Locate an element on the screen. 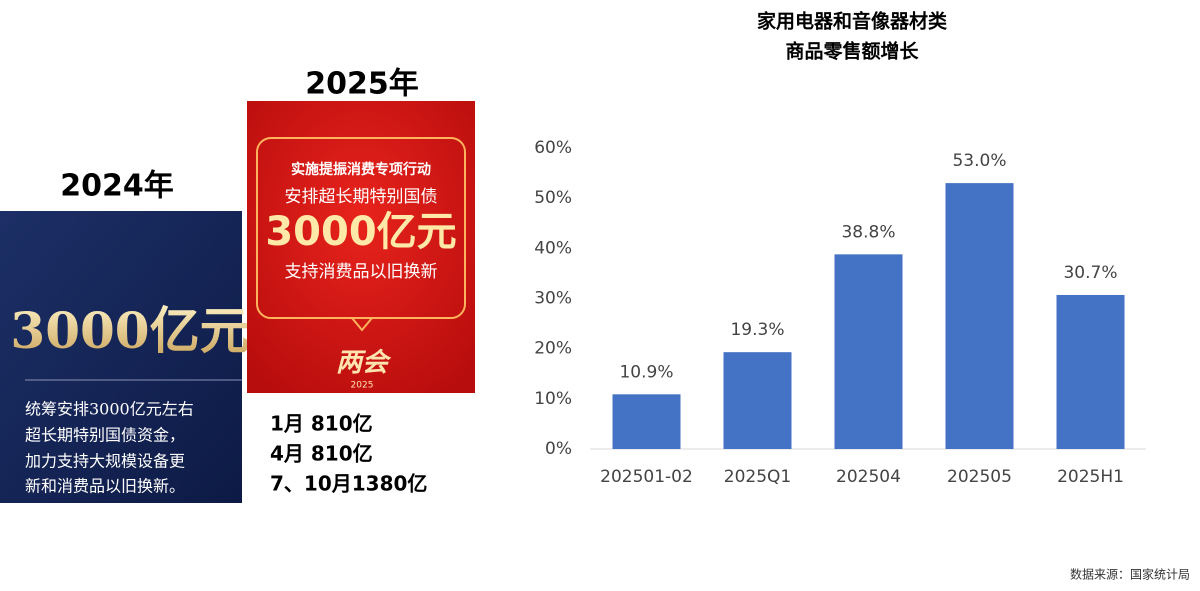  frame-pointer is located at coordinates (362, 324).